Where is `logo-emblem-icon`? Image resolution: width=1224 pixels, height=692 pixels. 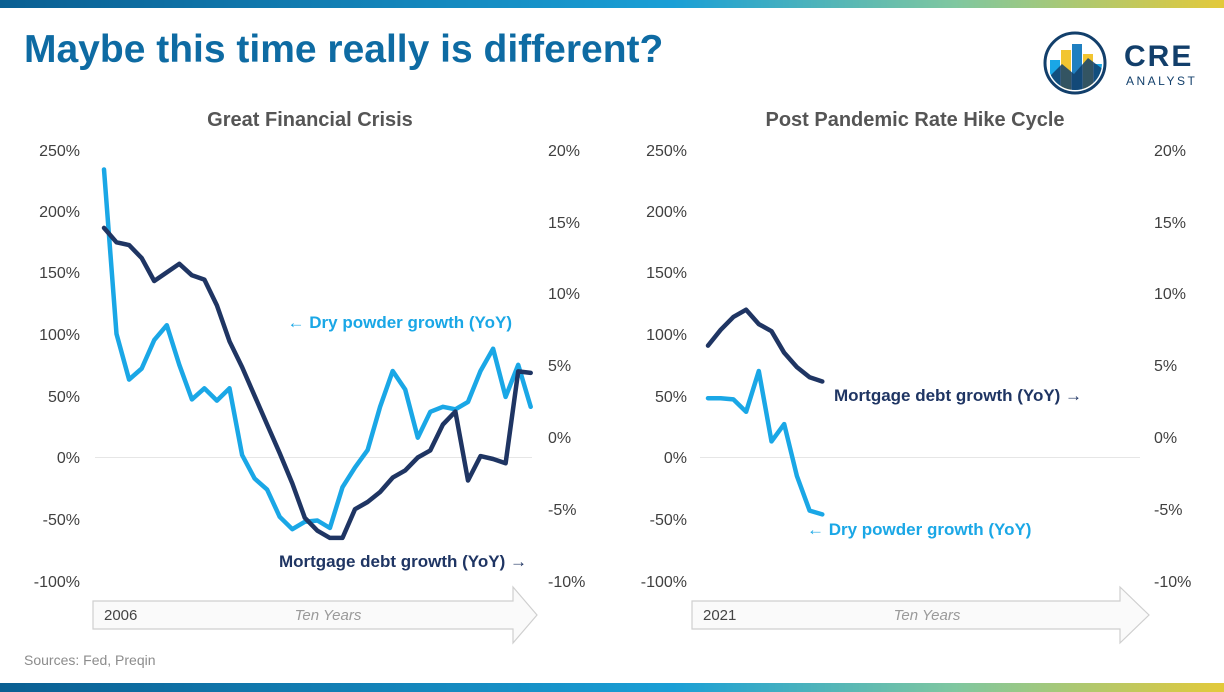 logo-emblem-icon is located at coordinates (1075, 63).